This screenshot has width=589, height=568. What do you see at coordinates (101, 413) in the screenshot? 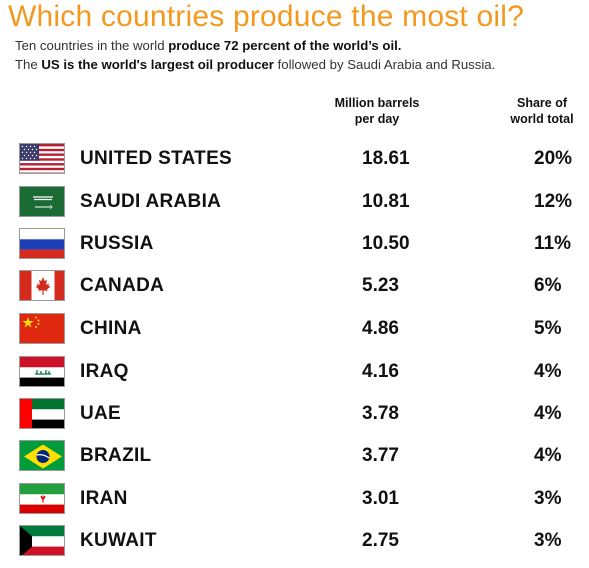
I see `country-name: UAE` at bounding box center [101, 413].